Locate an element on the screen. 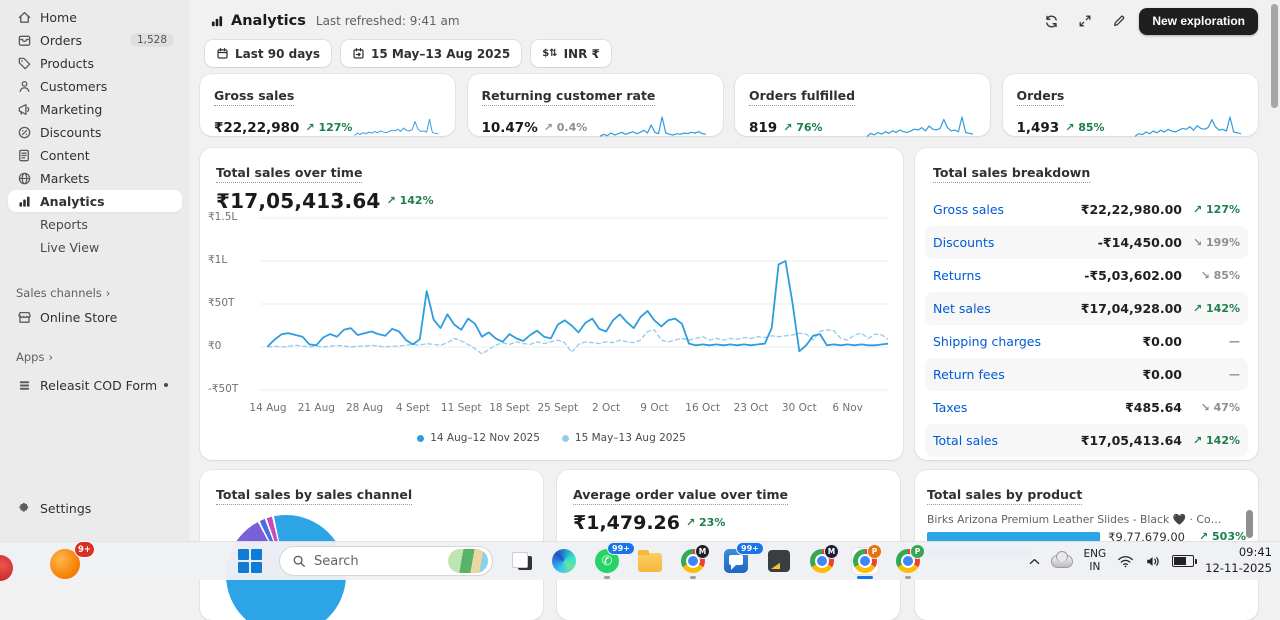 The height and width of the screenshot is (620, 1280). breakdown-link: Discounts is located at coordinates (964, 242).